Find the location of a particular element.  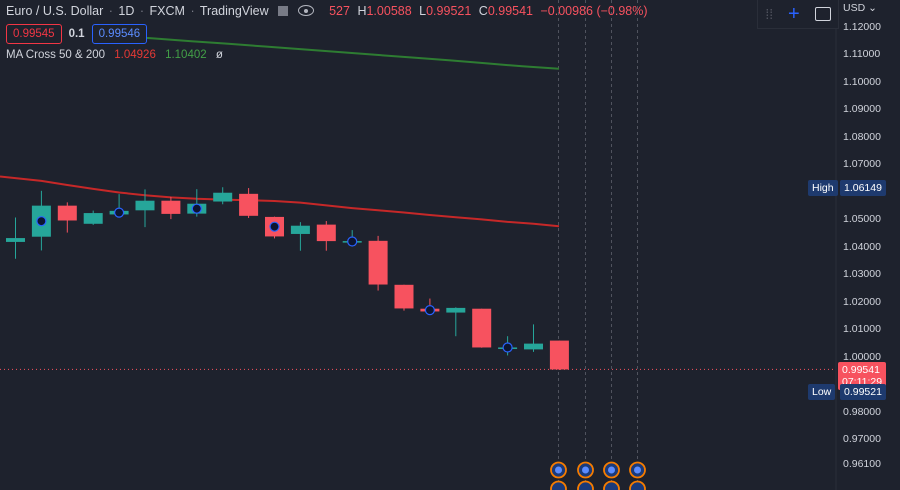

high-price-tag: 1.06149 is located at coordinates (863, 187).